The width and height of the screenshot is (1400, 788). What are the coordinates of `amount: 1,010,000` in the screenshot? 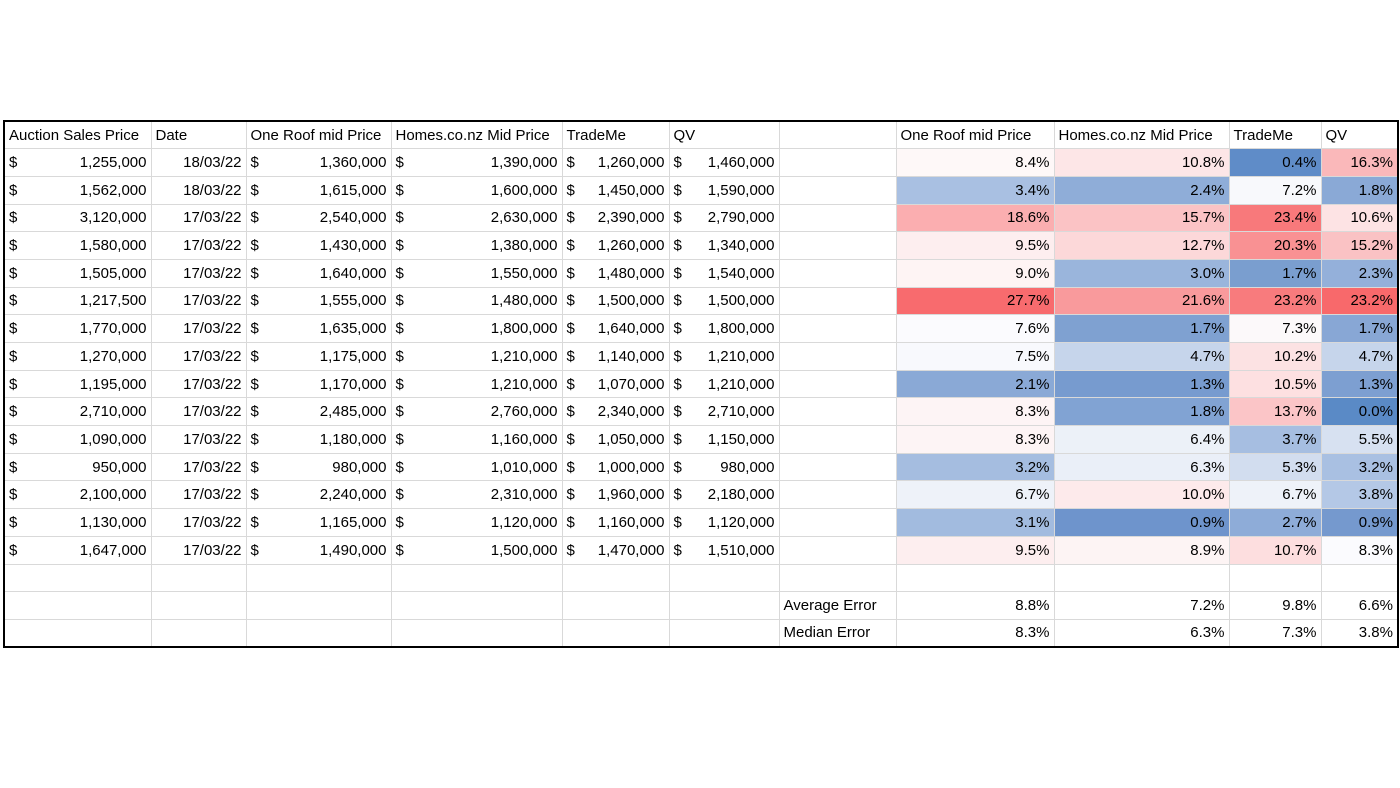 It's located at (524, 467).